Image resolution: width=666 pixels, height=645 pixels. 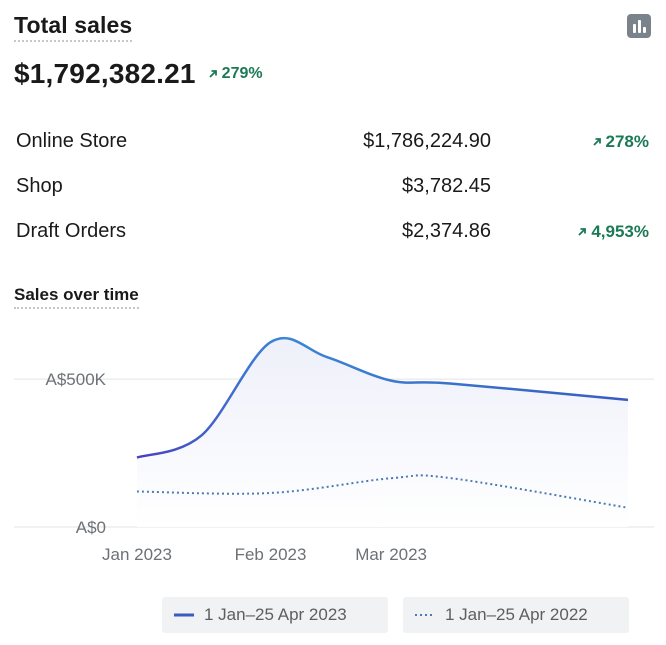 What do you see at coordinates (184, 615) in the screenshot?
I see `legend-solid-swatch` at bounding box center [184, 615].